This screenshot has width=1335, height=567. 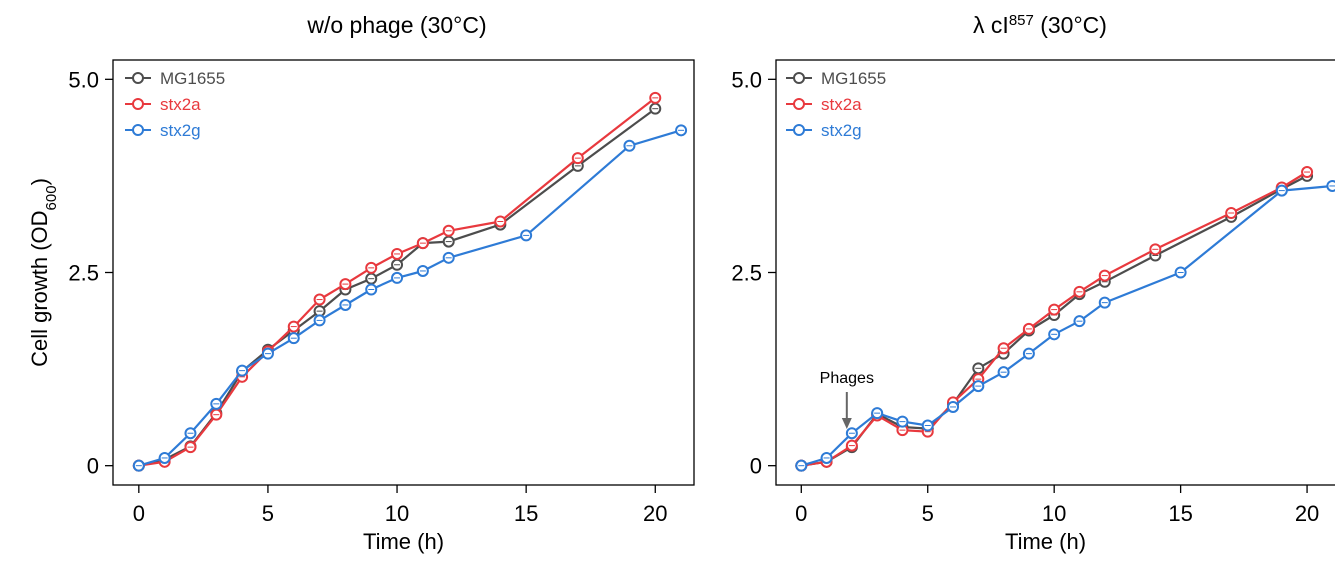 I want to click on y-axis-label: Cell growth (OD600), so click(x=43, y=272).